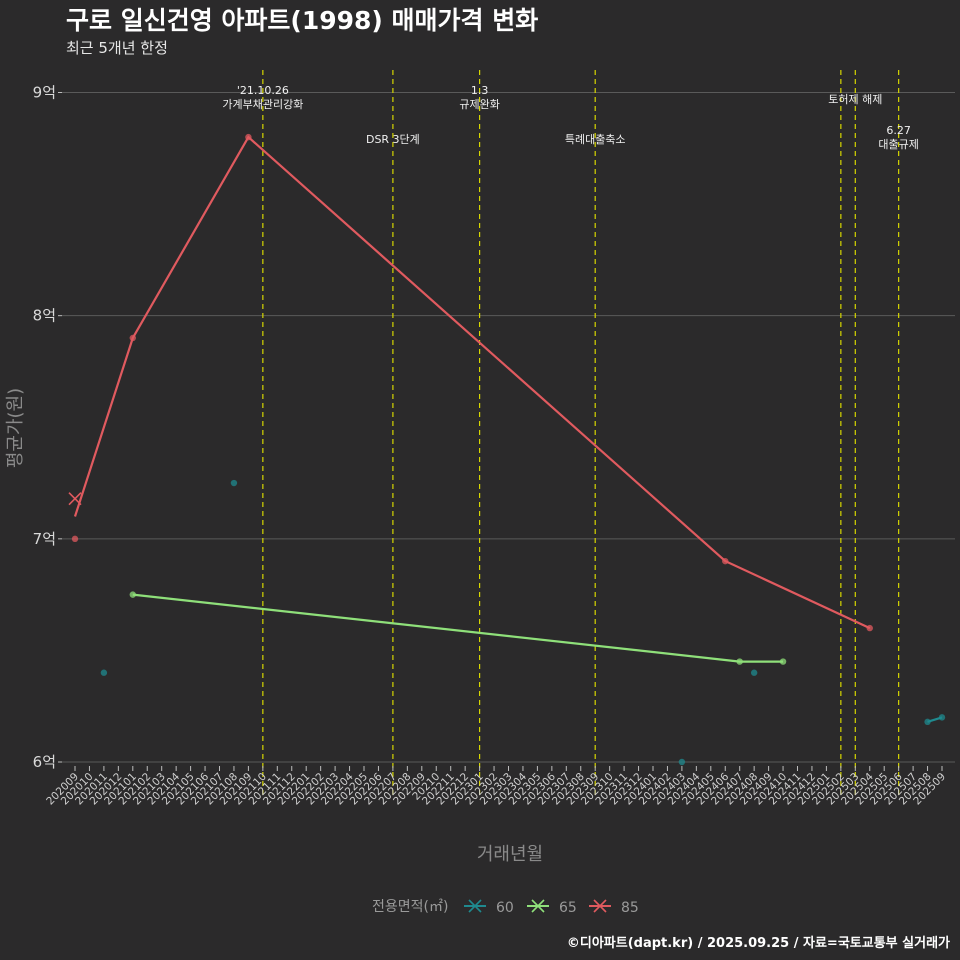  What do you see at coordinates (47, 427) in the screenshot?
I see `y-axis: 6억 7억 8억 9억` at bounding box center [47, 427].